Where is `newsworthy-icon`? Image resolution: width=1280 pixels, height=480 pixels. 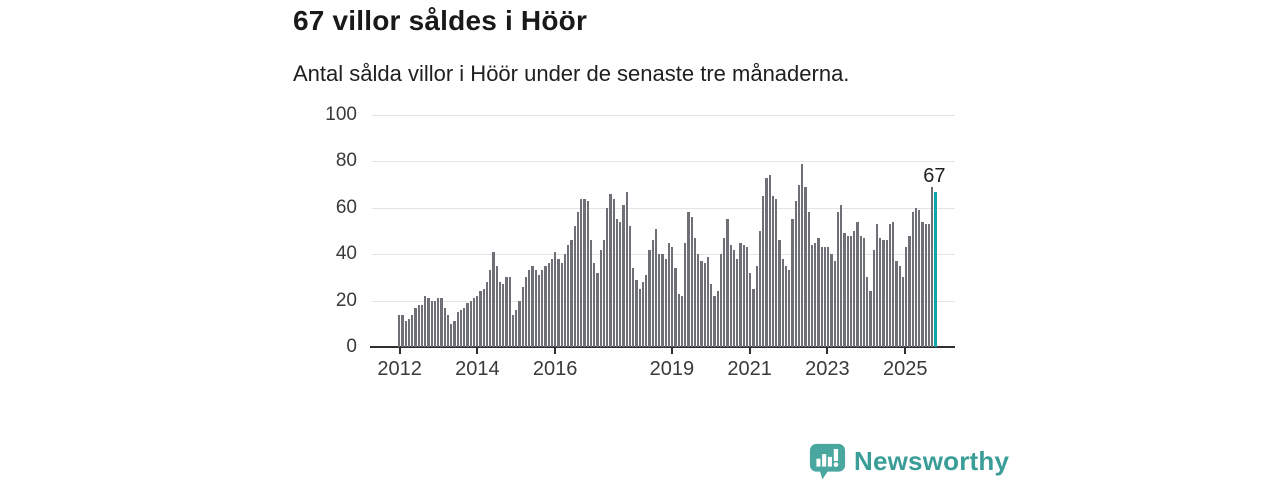
newsworthy-icon is located at coordinates (827, 461).